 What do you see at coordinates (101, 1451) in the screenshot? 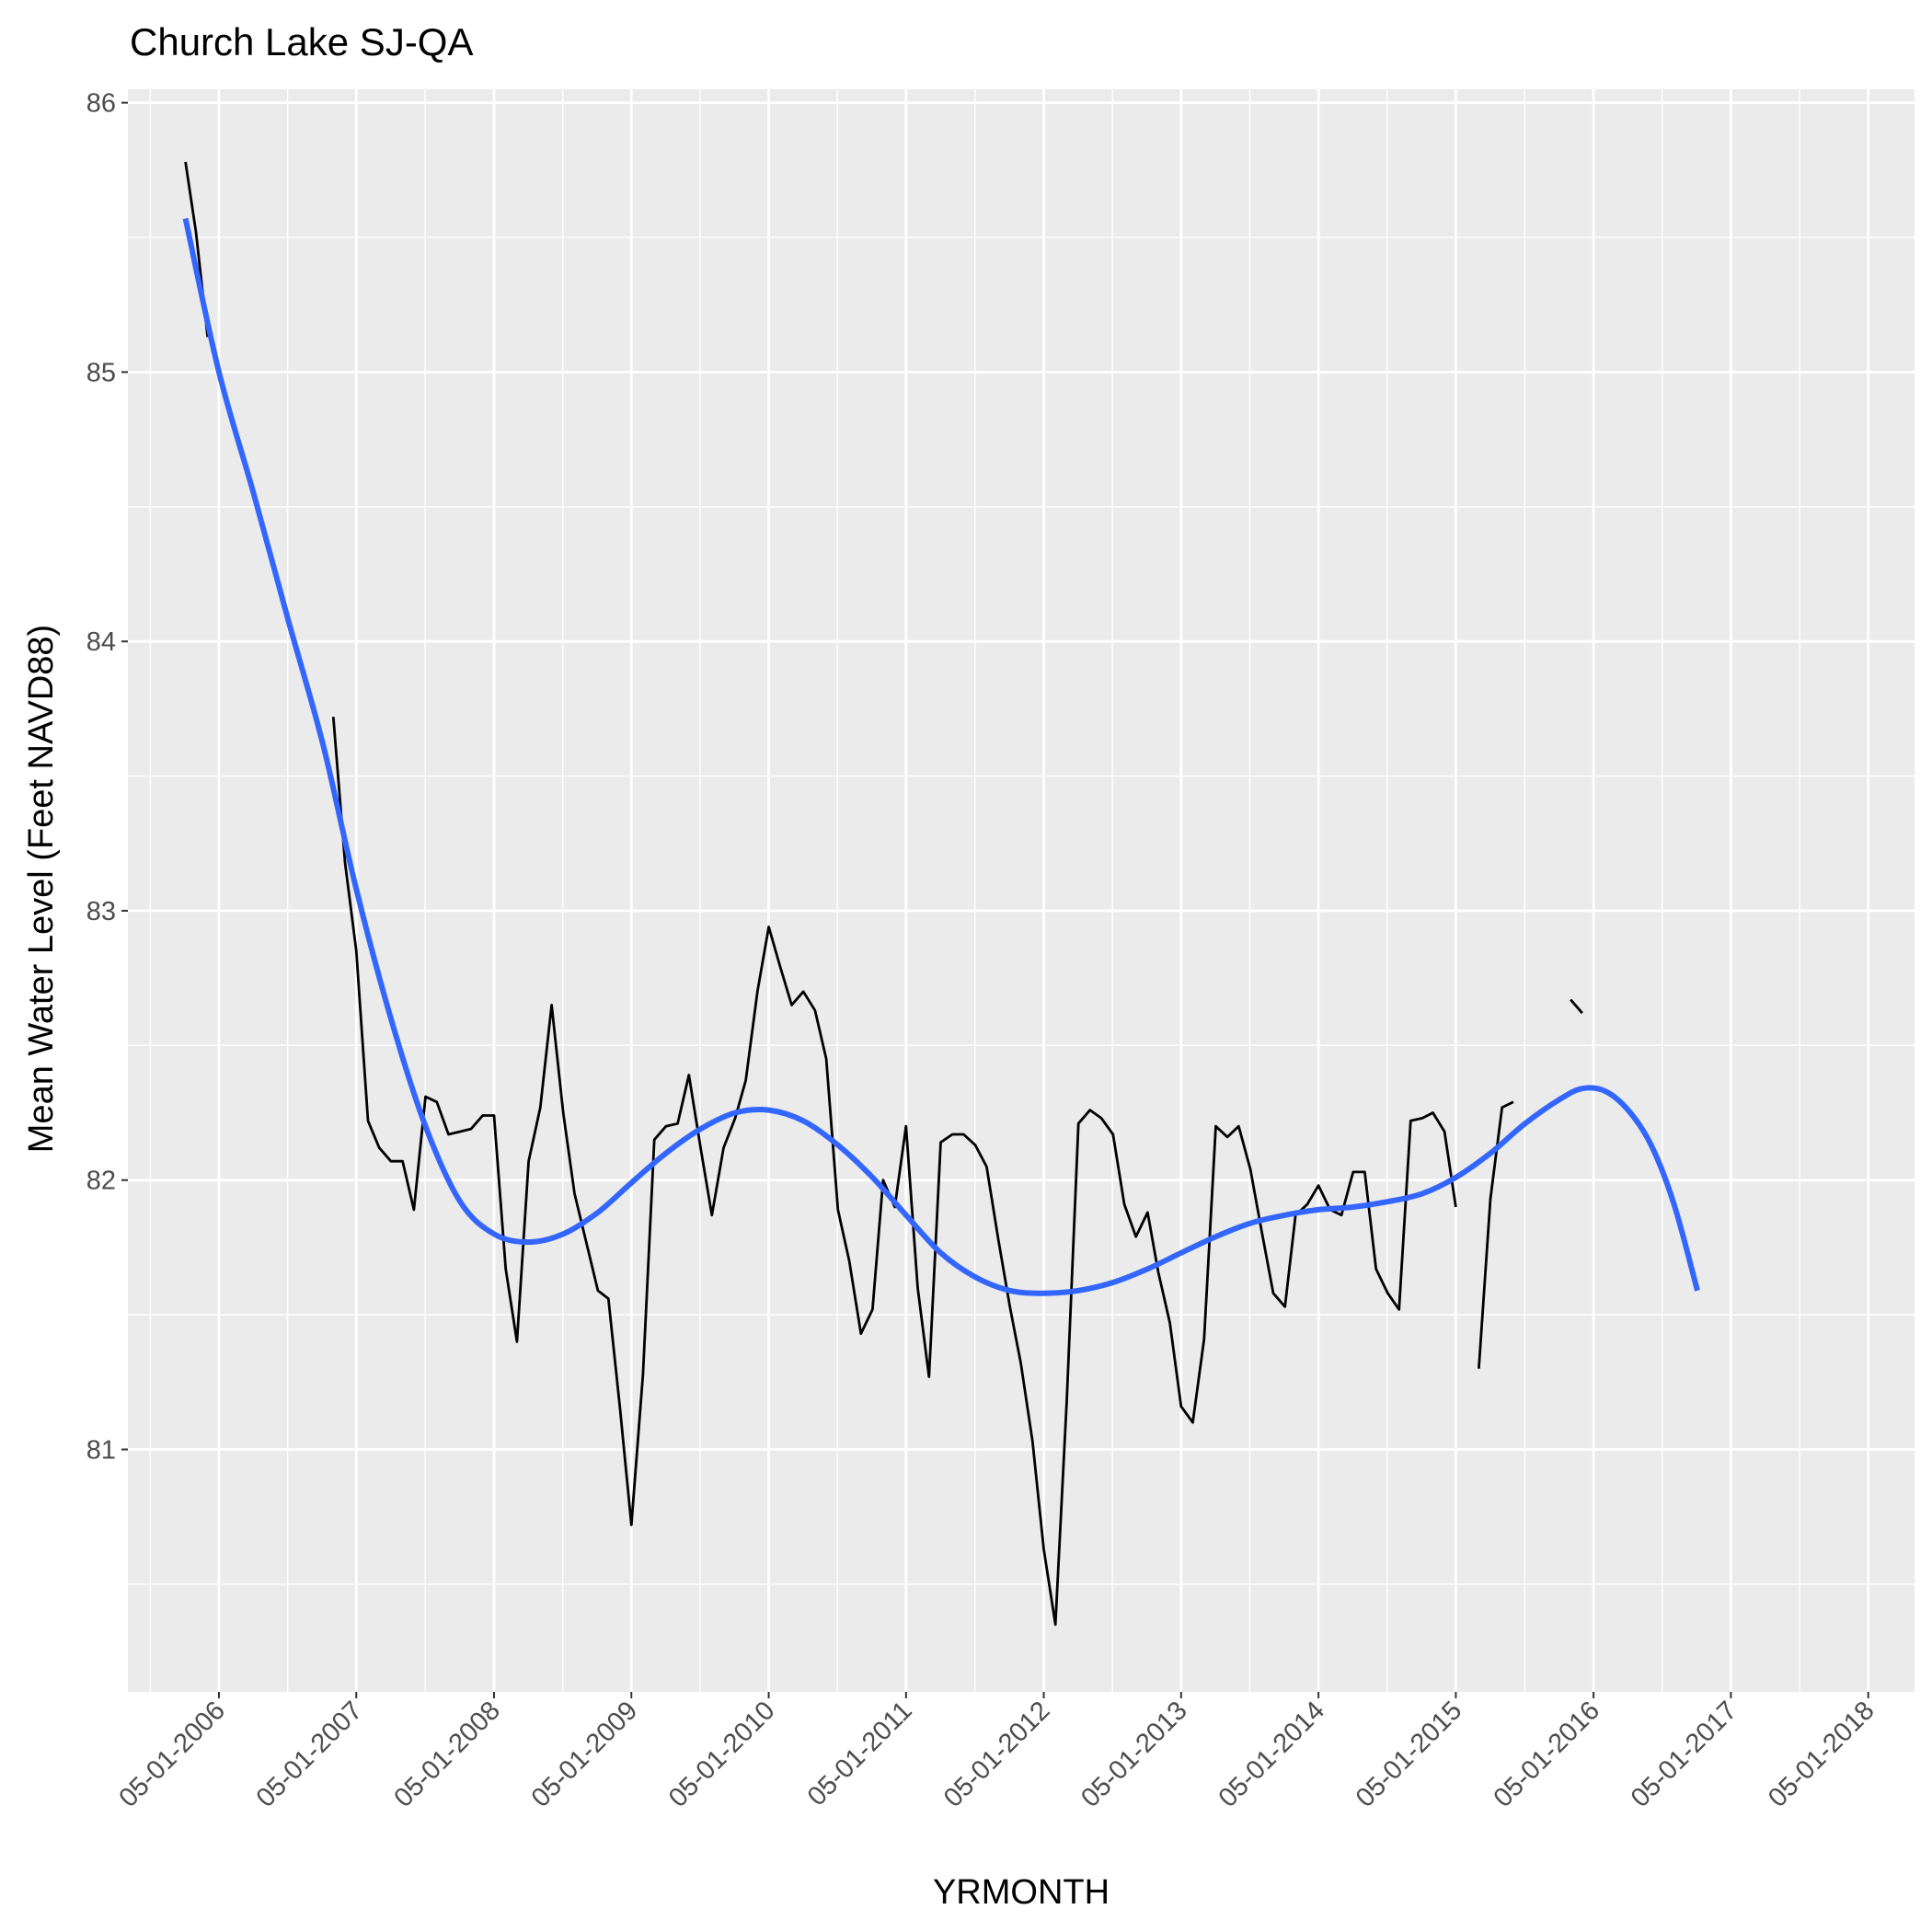
I see `y-tick-label: 81` at bounding box center [101, 1451].